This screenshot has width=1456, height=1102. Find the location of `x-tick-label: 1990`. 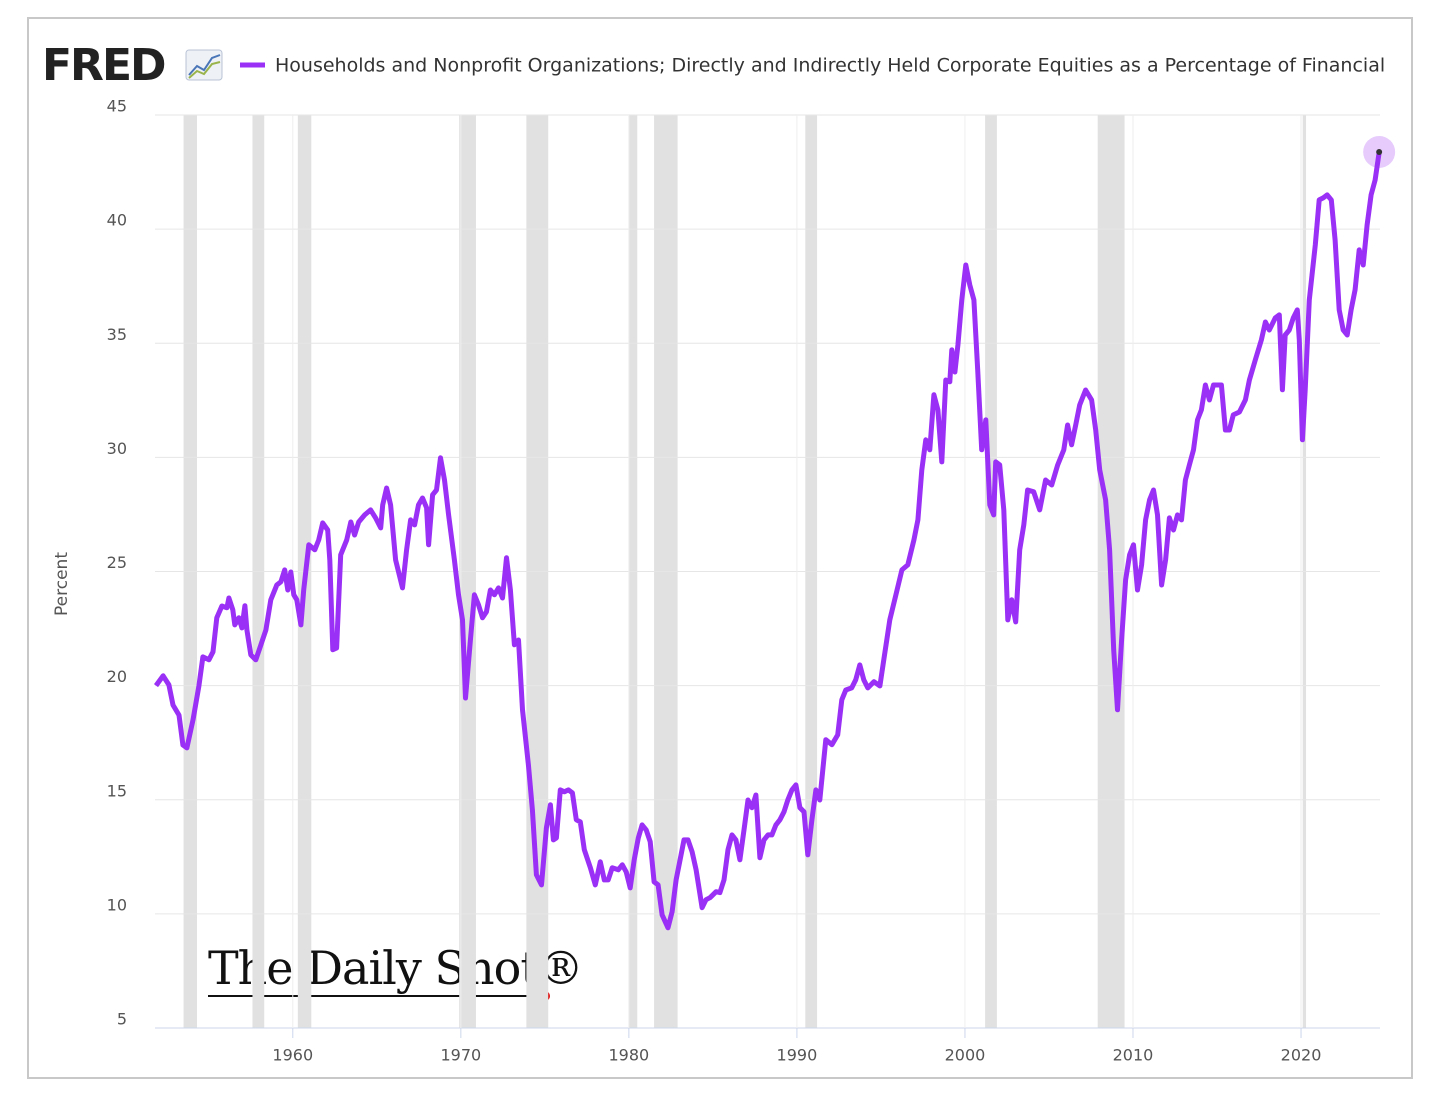

x-tick-label: 1990 is located at coordinates (797, 1055).